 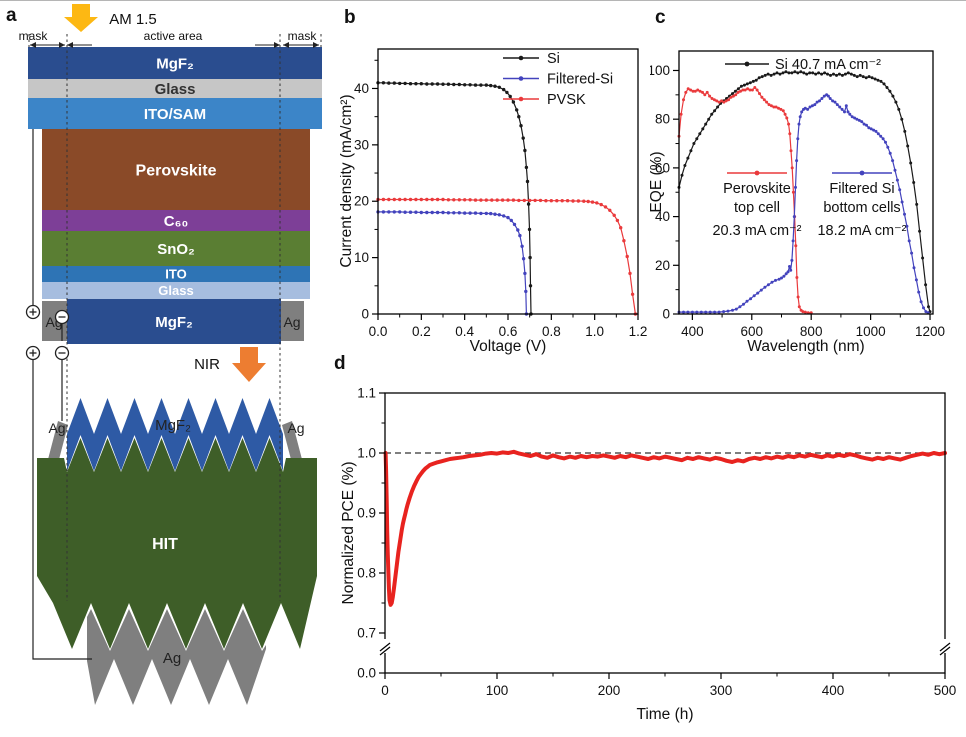 What do you see at coordinates (81, 18) in the screenshot?
I see `sunlight-arrow-icon` at bounding box center [81, 18].